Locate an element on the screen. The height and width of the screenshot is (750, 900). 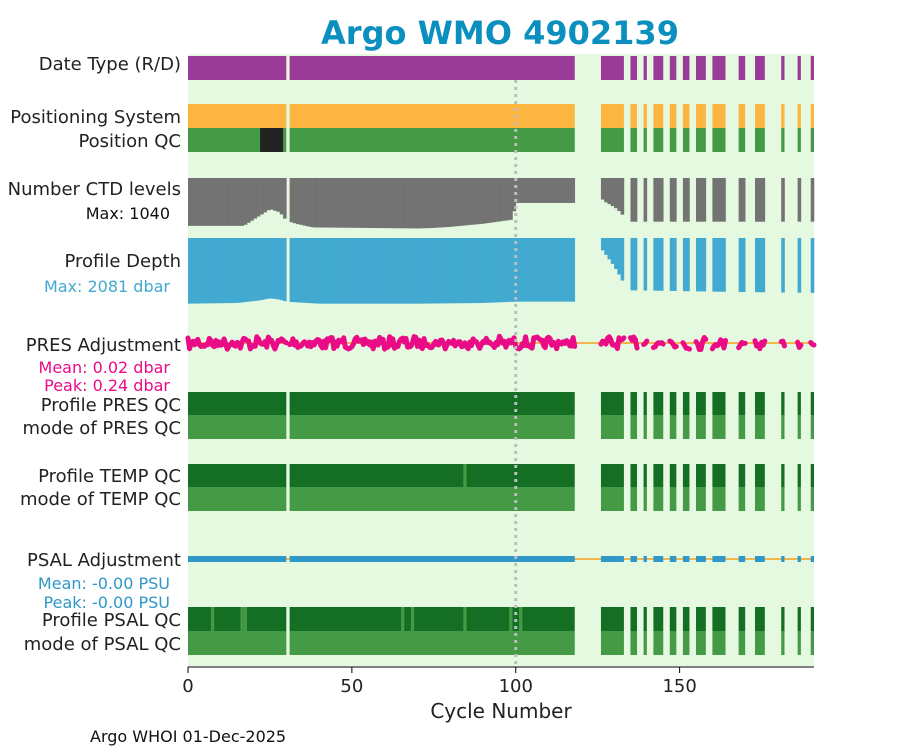
profile-depth-series is located at coordinates (501, 271).